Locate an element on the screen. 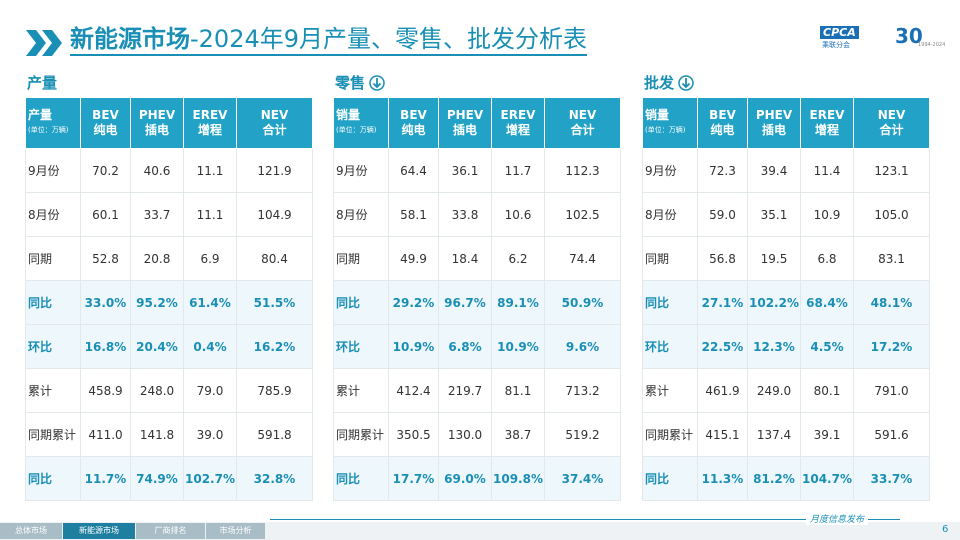  data-row: 同比 29.2% 96.7% 89.1% 50.9% is located at coordinates (477, 302).